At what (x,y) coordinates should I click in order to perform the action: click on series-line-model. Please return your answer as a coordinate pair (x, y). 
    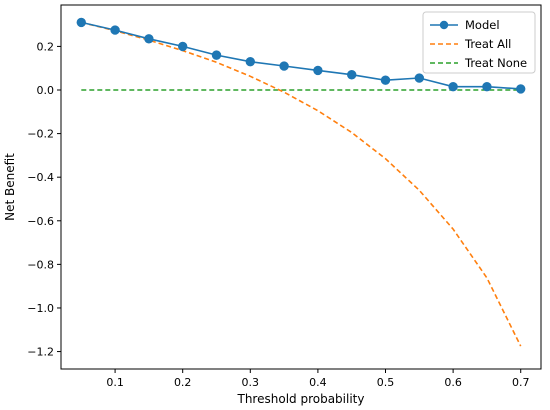
    Looking at the image, I should click on (301, 55).